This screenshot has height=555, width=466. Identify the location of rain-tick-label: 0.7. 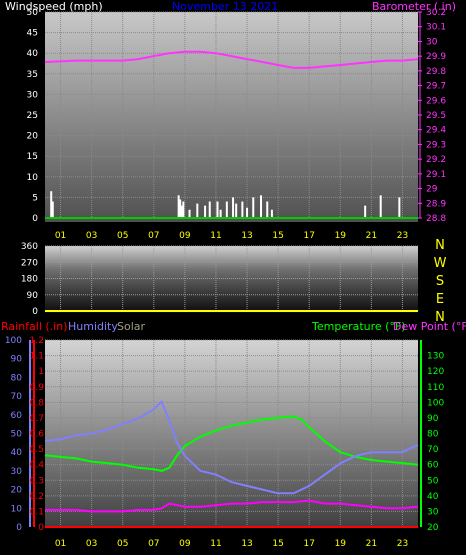
(37, 419).